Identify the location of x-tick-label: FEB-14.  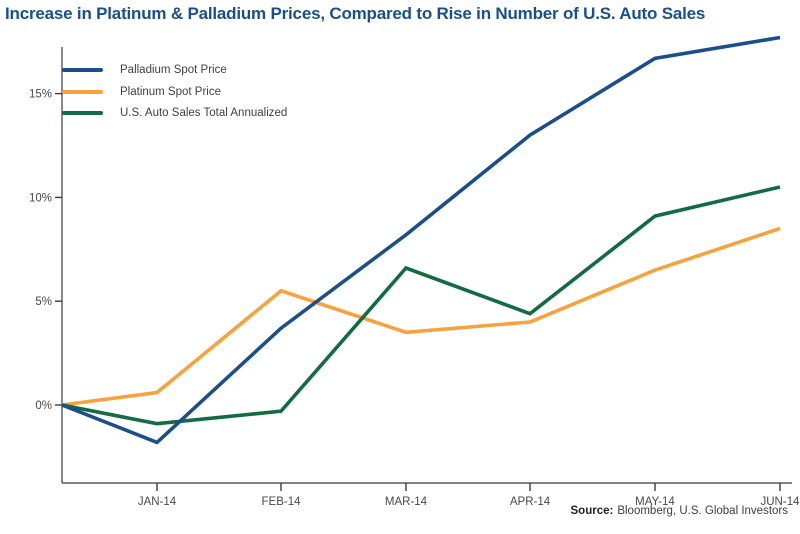
(282, 502).